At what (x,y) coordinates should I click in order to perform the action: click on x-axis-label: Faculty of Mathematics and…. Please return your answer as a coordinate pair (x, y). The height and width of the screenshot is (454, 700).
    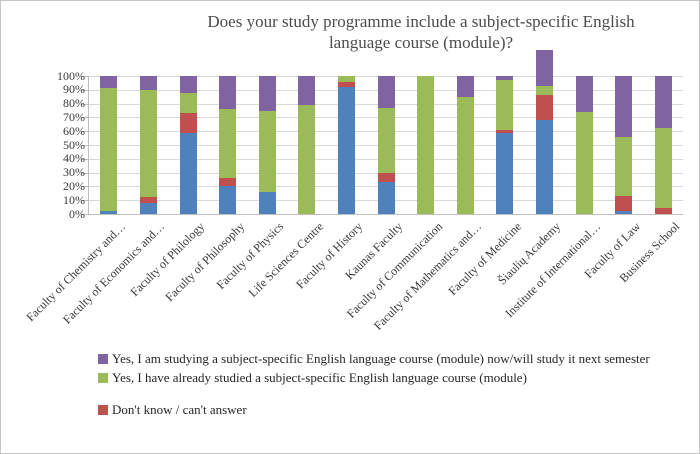
    Looking at the image, I should click on (428, 276).